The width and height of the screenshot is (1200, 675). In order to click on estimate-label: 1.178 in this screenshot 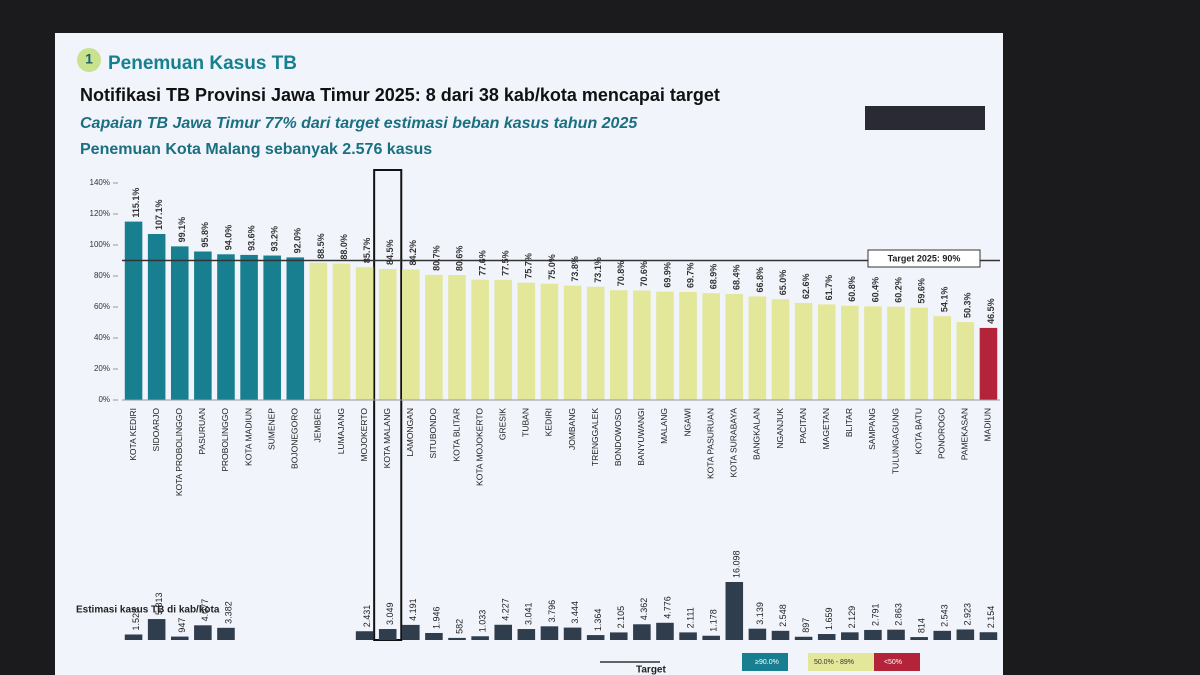, I will do `click(714, 620)`.